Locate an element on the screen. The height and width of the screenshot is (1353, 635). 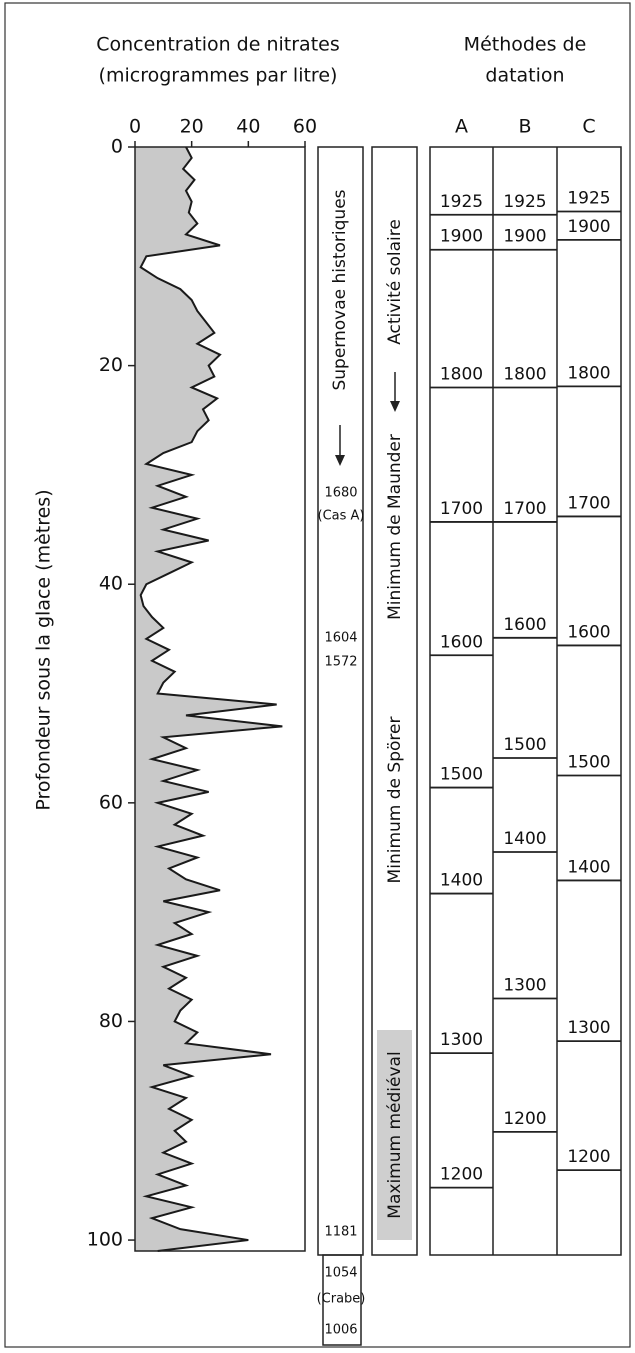
medieval-shade is located at coordinates (394, 1135).